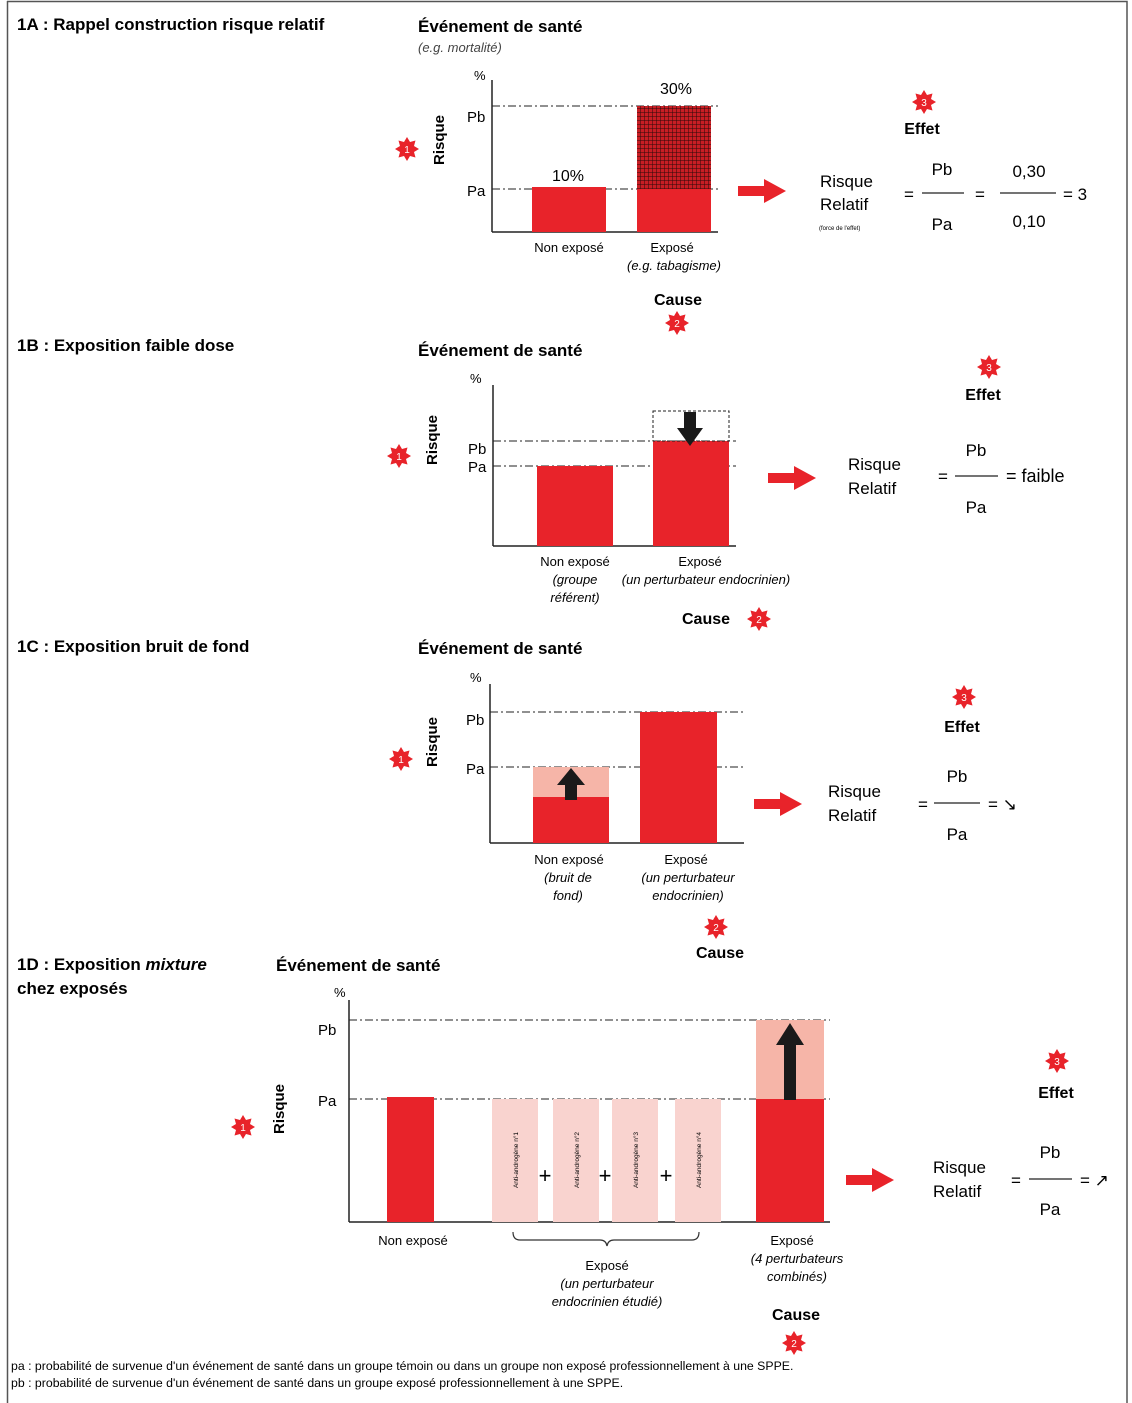 Image resolution: width=1132 pixels, height=1403 pixels. Describe the element at coordinates (674, 210) in the screenshot. I see `bar-expose-base` at that location.